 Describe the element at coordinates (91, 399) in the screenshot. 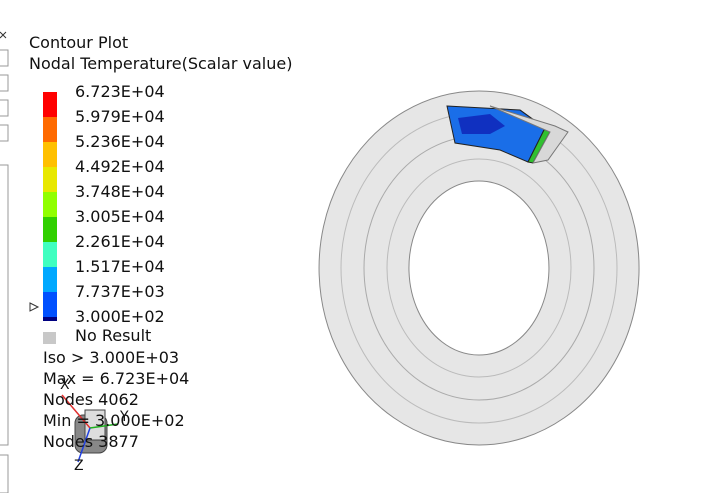

I see `stat-line: Nodes 4062` at that location.